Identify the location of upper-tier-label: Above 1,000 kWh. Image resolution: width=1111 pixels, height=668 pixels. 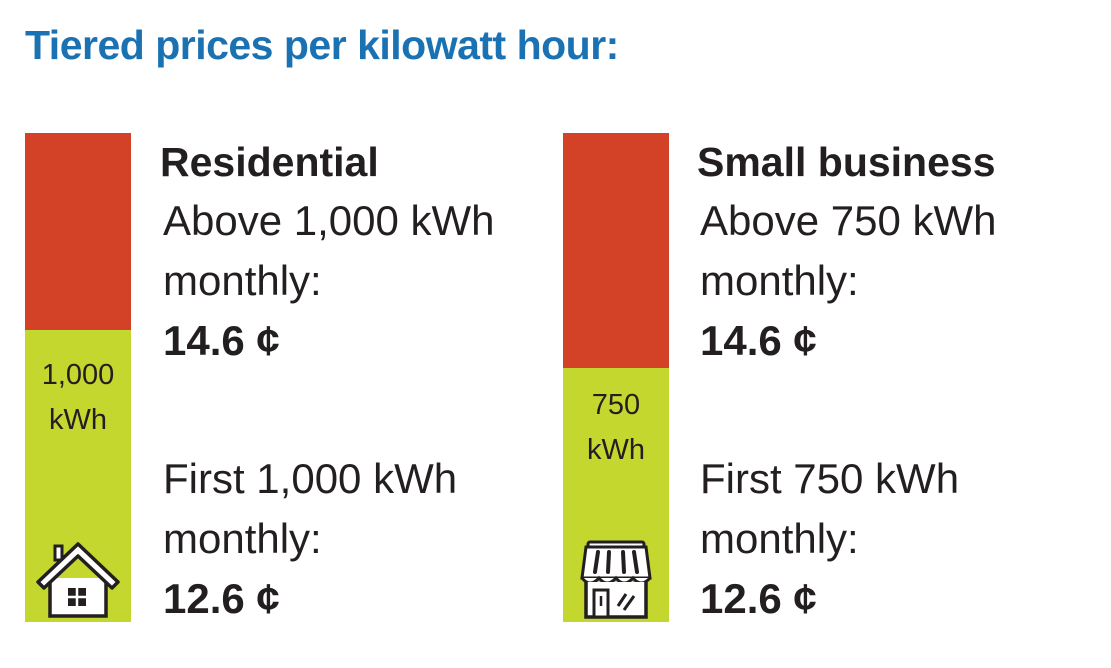
(329, 220).